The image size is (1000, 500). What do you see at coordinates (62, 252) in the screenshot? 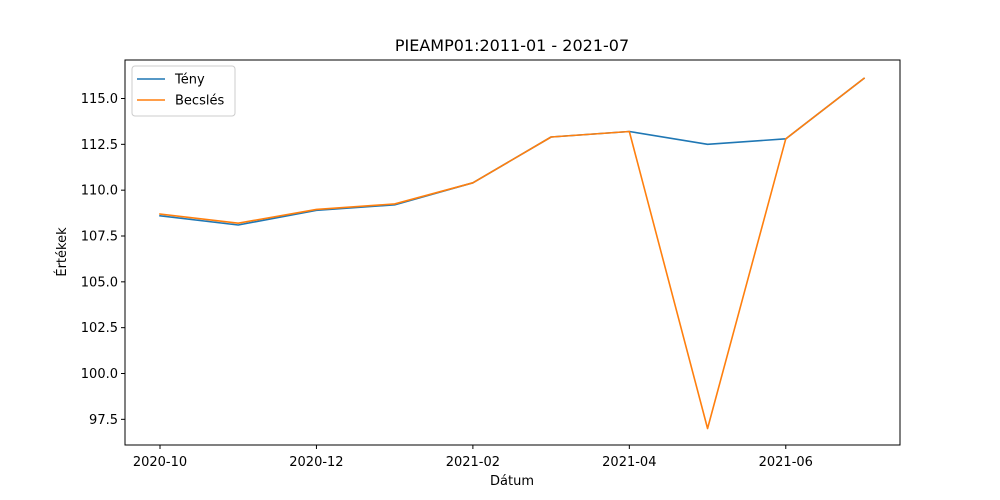
I see `y-axis-label: Értékek` at bounding box center [62, 252].